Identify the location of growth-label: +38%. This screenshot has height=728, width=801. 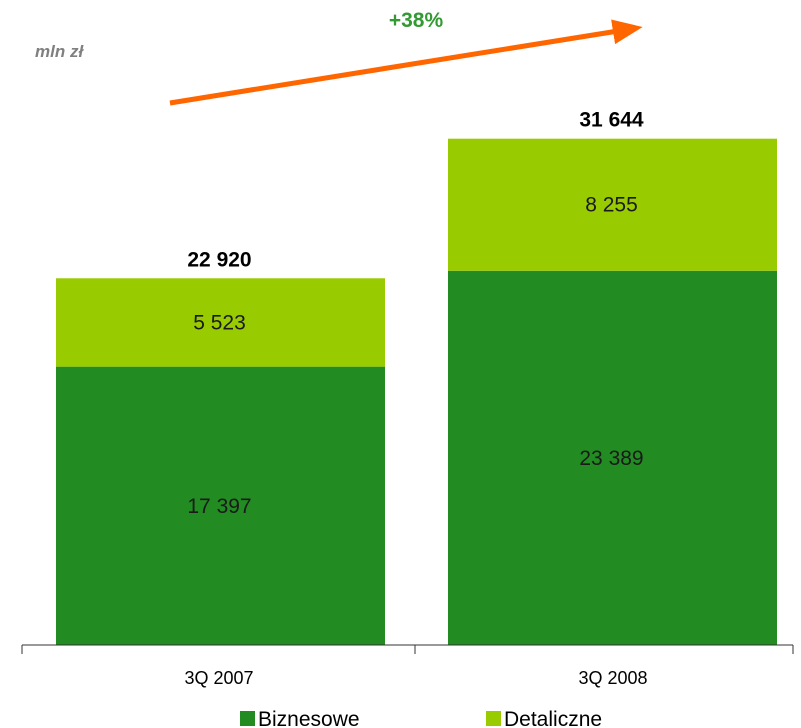
(416, 20).